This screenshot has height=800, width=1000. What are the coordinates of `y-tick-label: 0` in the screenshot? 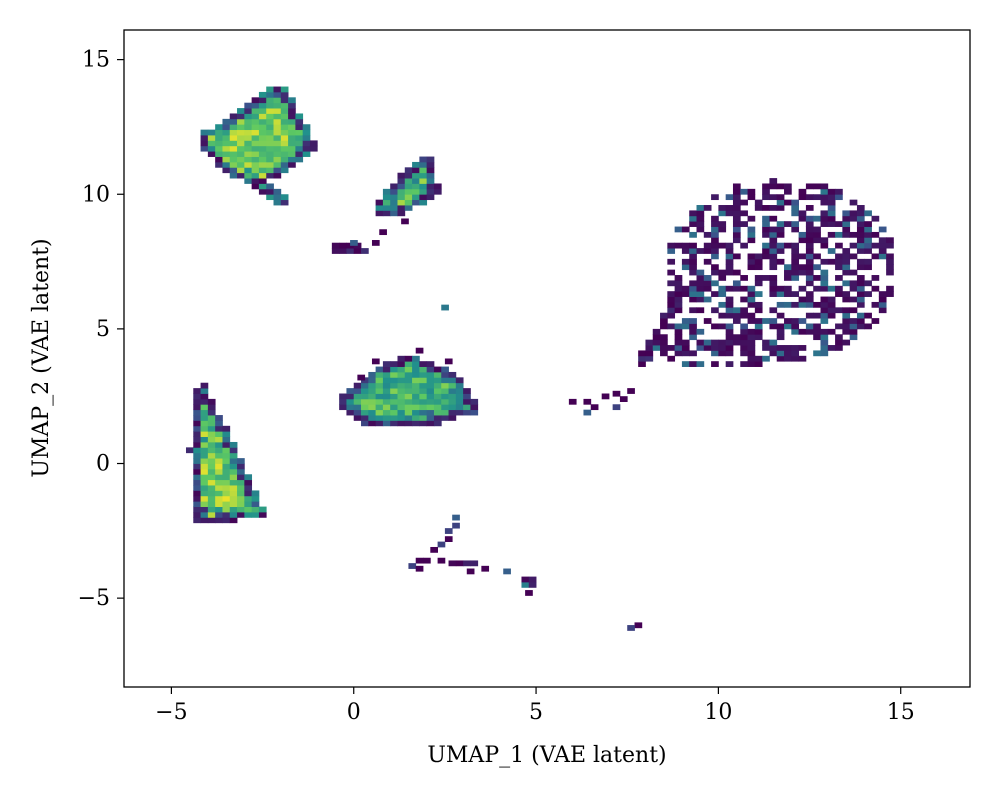 It's located at (103, 464).